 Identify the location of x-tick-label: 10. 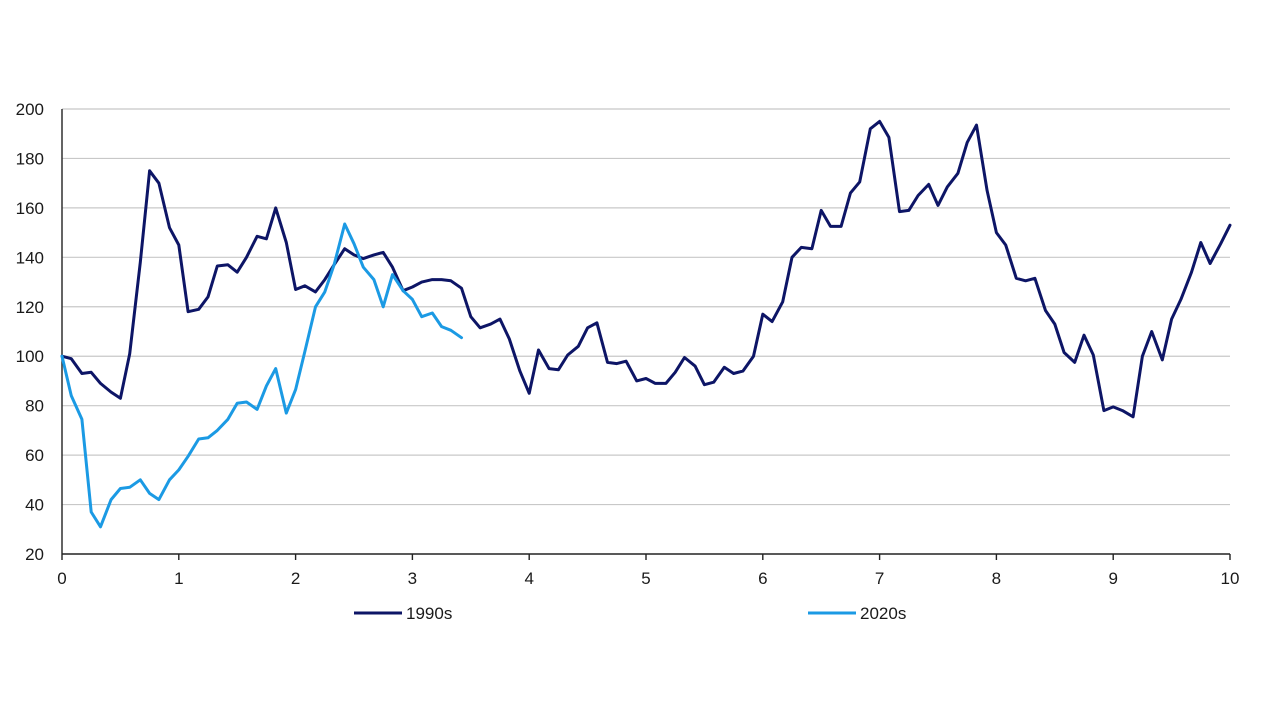
(1230, 578).